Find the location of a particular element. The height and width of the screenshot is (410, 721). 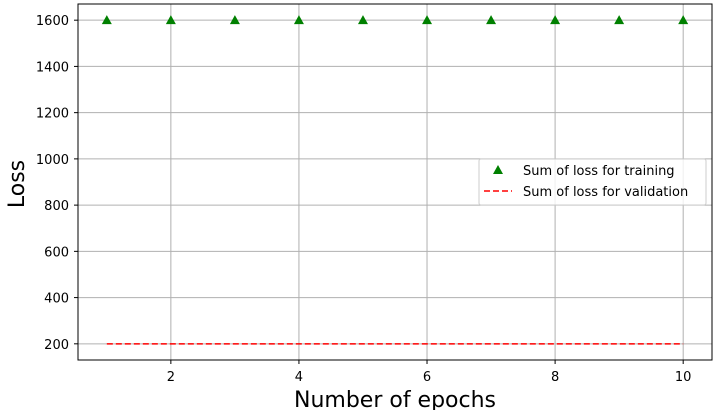

y-tick-label: 400 is located at coordinates (56, 299).